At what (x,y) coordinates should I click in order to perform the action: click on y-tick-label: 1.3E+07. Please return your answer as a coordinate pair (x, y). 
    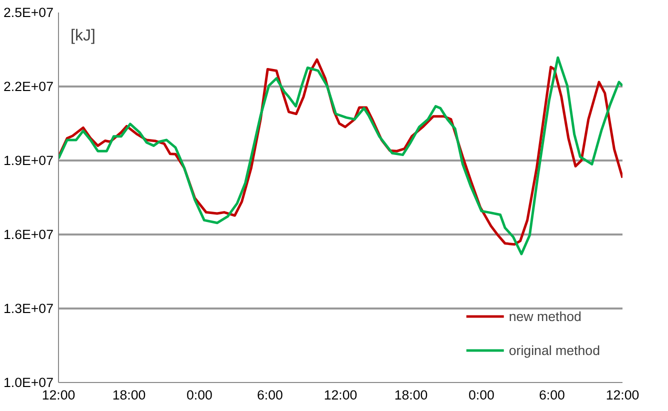
    Looking at the image, I should click on (28, 308).